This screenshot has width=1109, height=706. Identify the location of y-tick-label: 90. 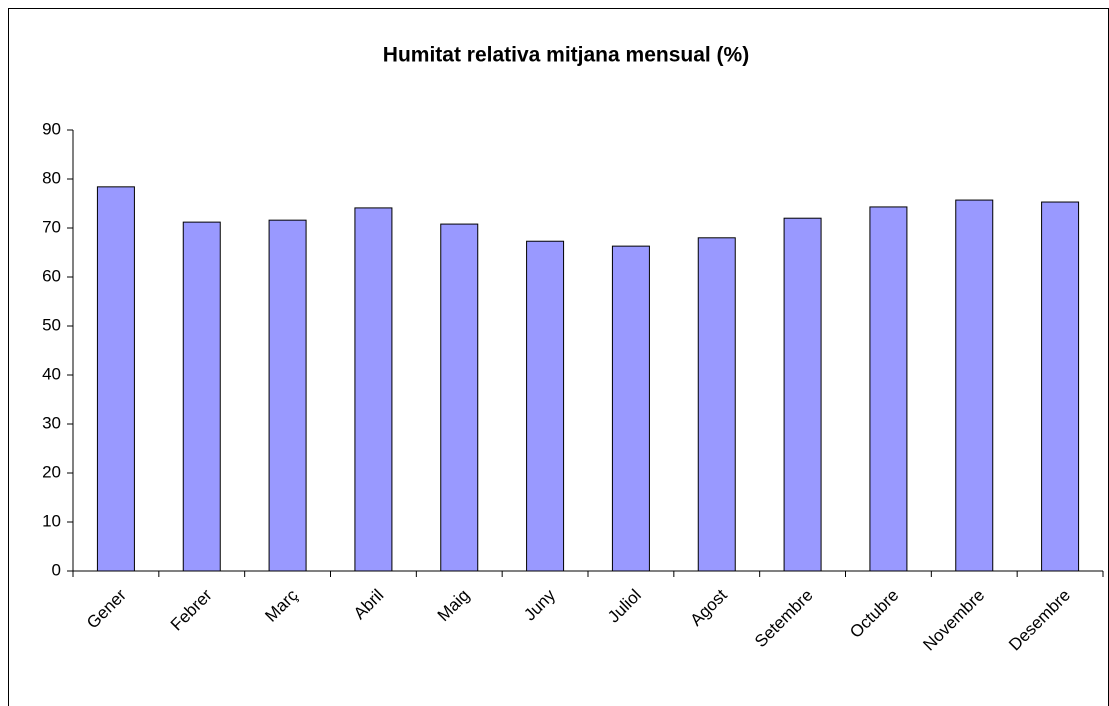
(51, 128).